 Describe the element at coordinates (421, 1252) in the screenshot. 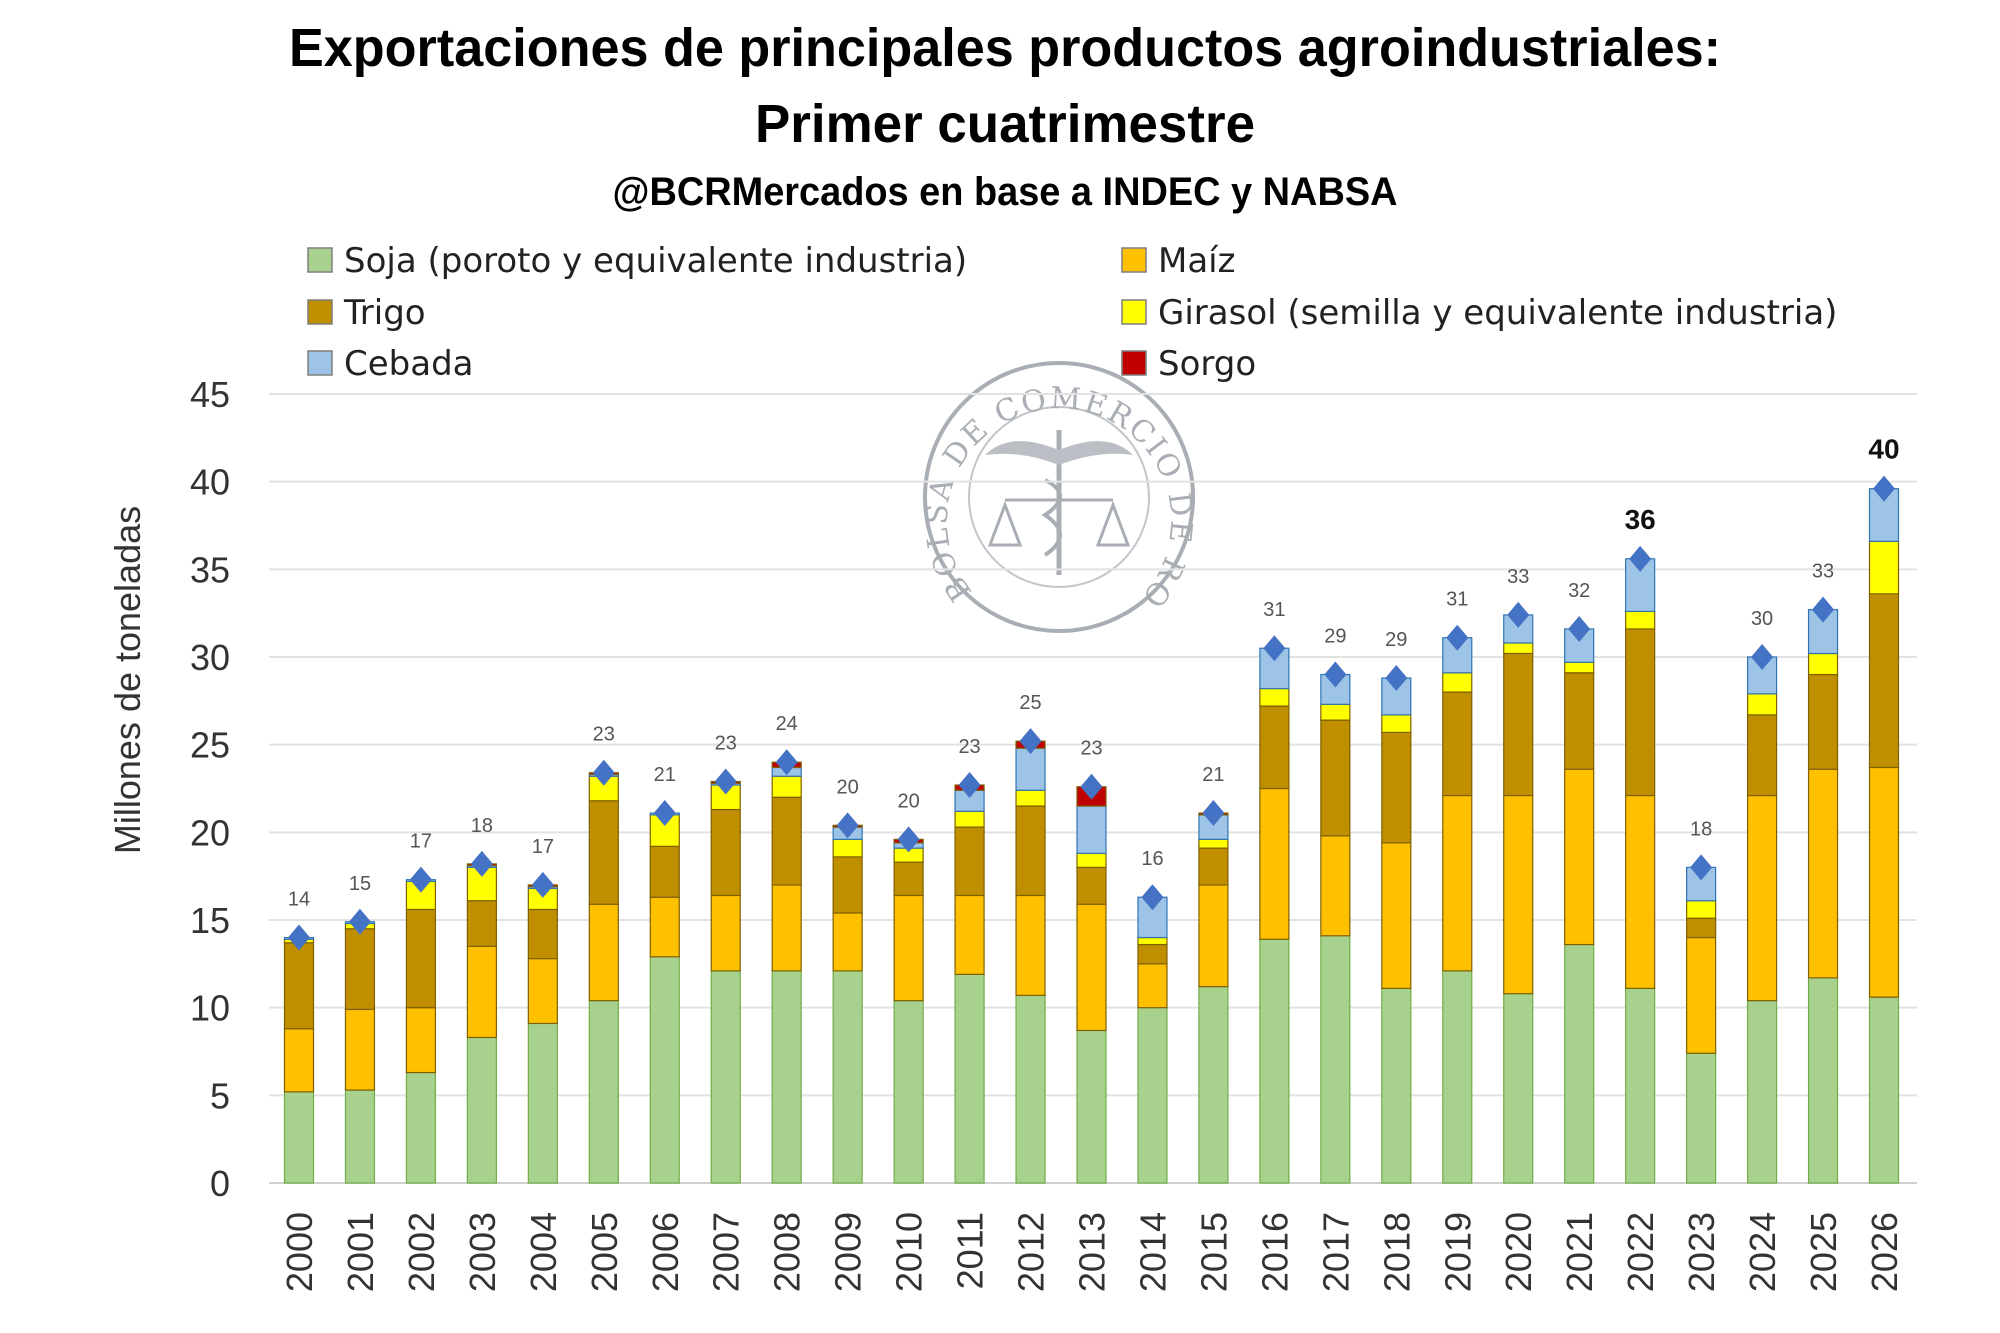

I see `x-tick-label: 2002` at that location.